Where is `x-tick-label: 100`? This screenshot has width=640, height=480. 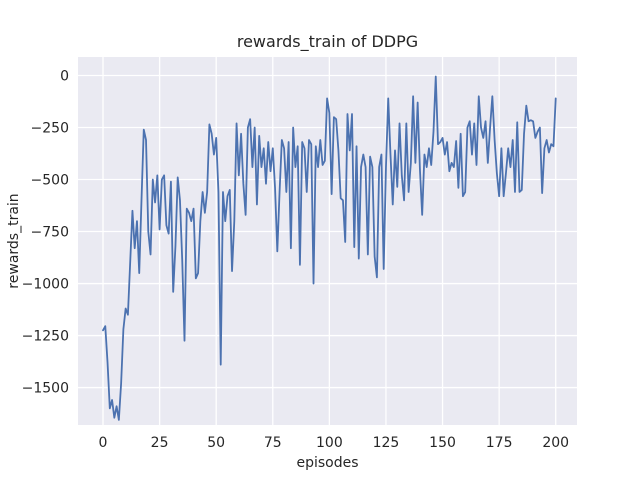
x-tick-label: 100 is located at coordinates (329, 443).